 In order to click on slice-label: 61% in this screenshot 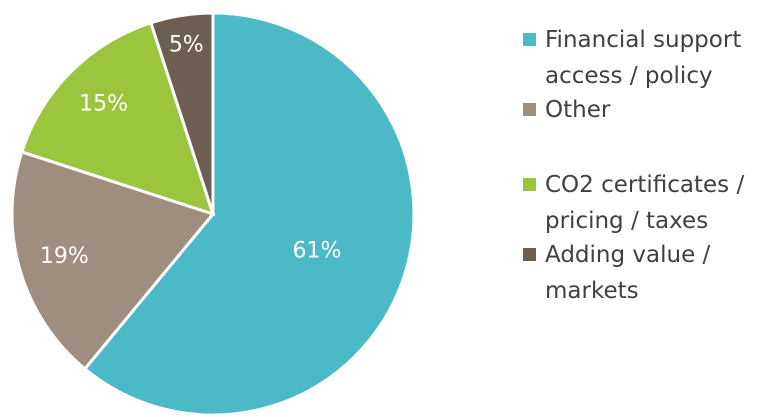, I will do `click(317, 250)`.